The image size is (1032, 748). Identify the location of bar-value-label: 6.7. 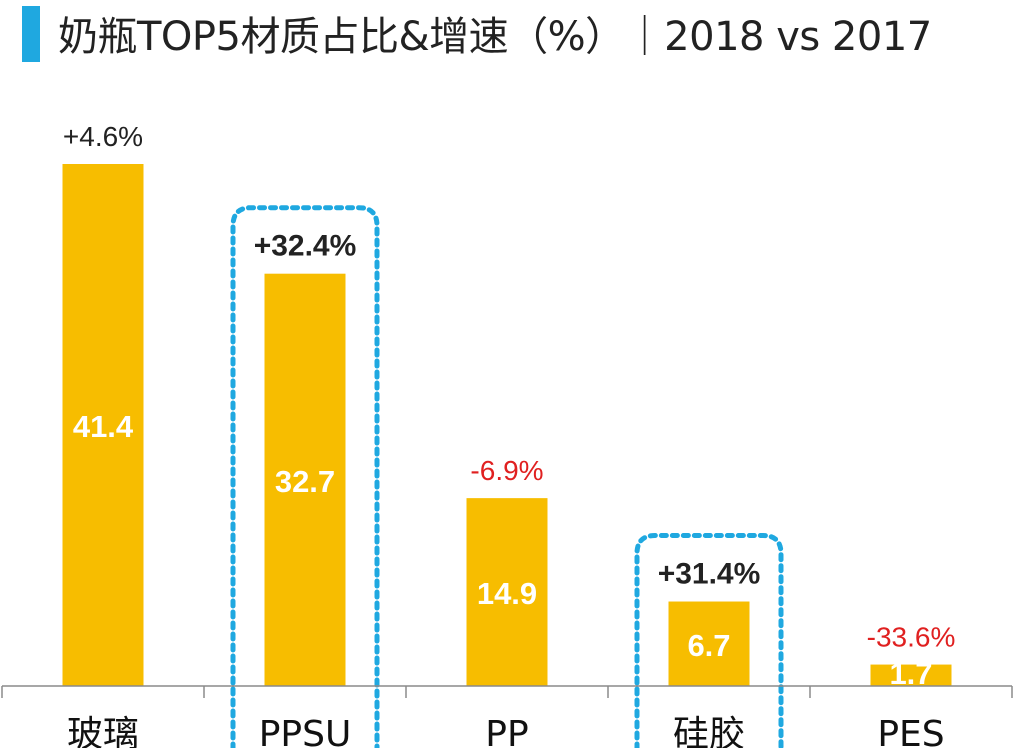
(708, 645).